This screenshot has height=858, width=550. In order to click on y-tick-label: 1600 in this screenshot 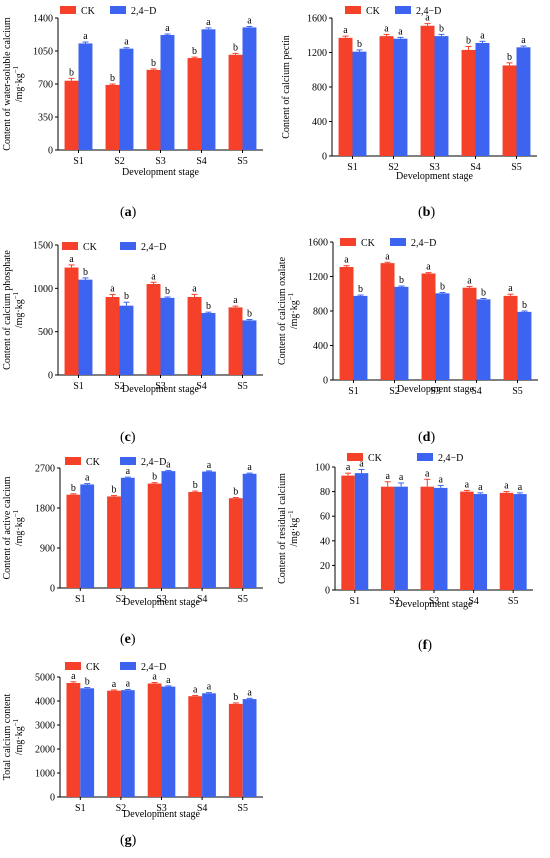, I will do `click(318, 243)`.